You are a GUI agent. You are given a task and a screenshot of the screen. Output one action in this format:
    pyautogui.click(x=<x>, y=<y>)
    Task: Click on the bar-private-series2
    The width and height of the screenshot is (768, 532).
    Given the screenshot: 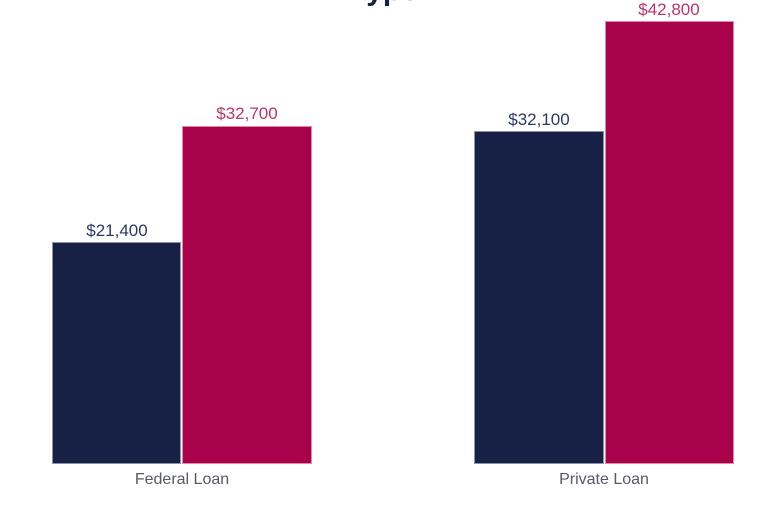 What is the action you would take?
    pyautogui.click(x=669, y=242)
    